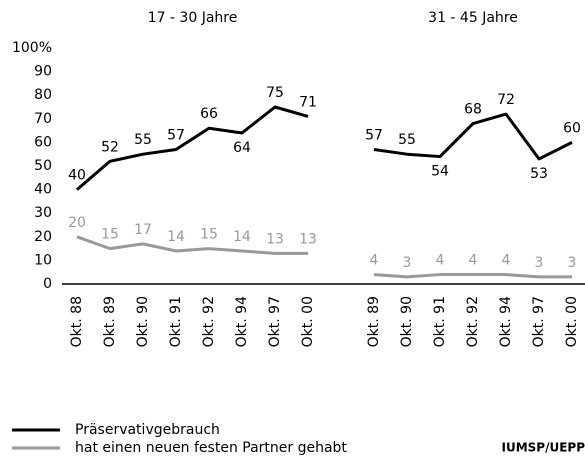 The height and width of the screenshot is (458, 585). What do you see at coordinates (473, 18) in the screenshot?
I see `group-title: 31 - 45 Jahre` at bounding box center [473, 18].